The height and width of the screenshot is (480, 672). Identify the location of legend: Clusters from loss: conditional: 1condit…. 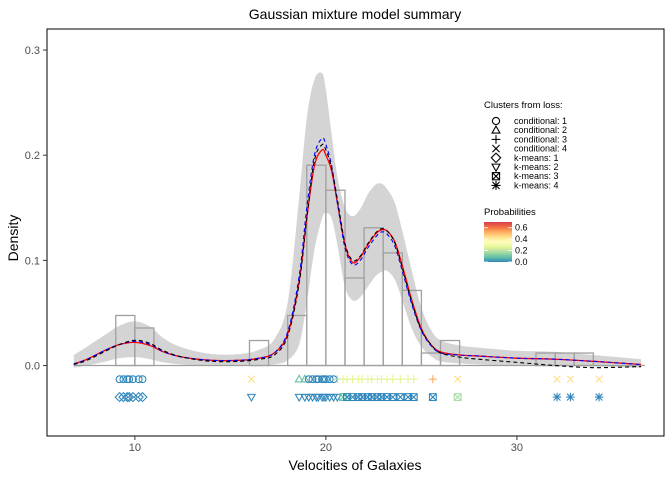
(525, 183).